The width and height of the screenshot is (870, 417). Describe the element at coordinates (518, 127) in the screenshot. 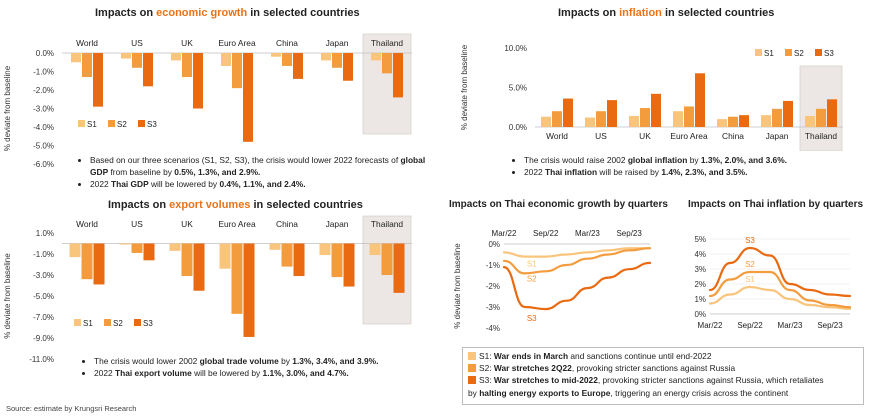

I see `y-tick-label: 0.0%` at that location.